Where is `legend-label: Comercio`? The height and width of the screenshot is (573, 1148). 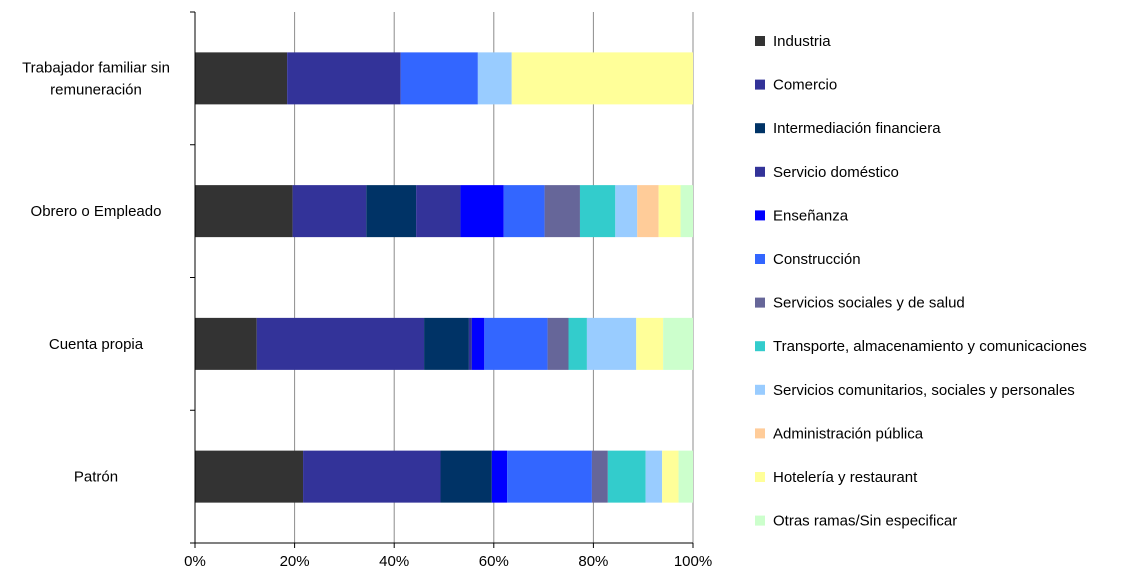
legend-label: Comercio is located at coordinates (805, 85).